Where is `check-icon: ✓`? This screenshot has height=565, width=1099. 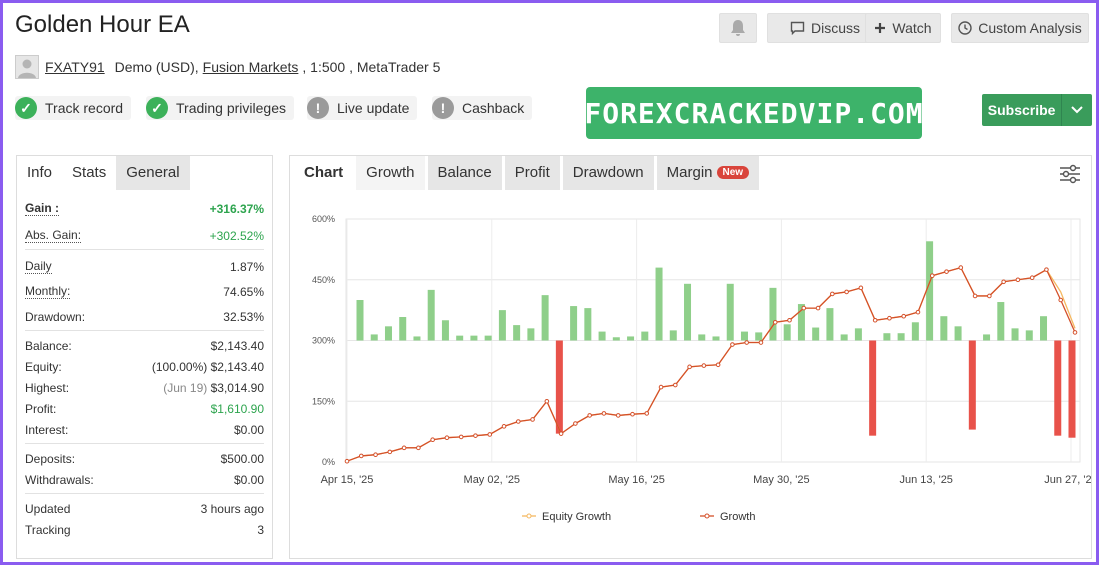 check-icon: ✓ is located at coordinates (26, 108).